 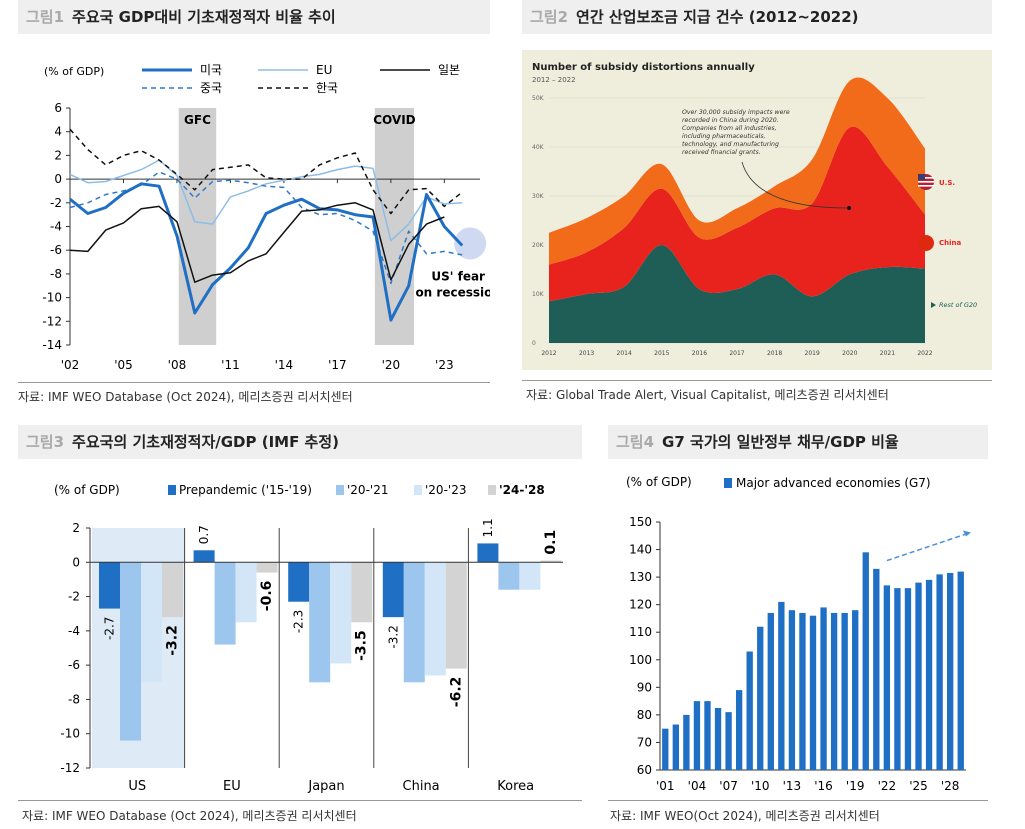 I want to click on us-flag-icon, so click(x=926, y=182).